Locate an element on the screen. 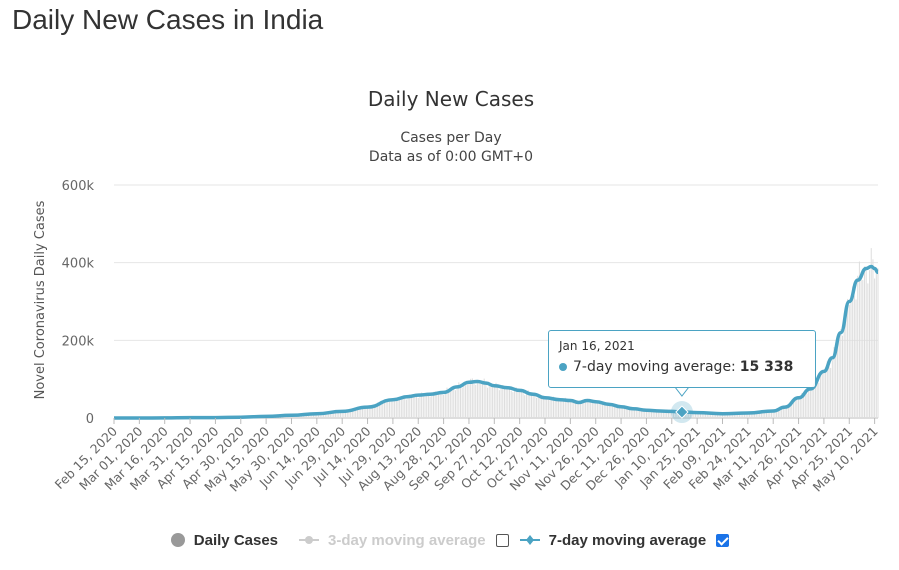  circle-icon is located at coordinates (177, 540).